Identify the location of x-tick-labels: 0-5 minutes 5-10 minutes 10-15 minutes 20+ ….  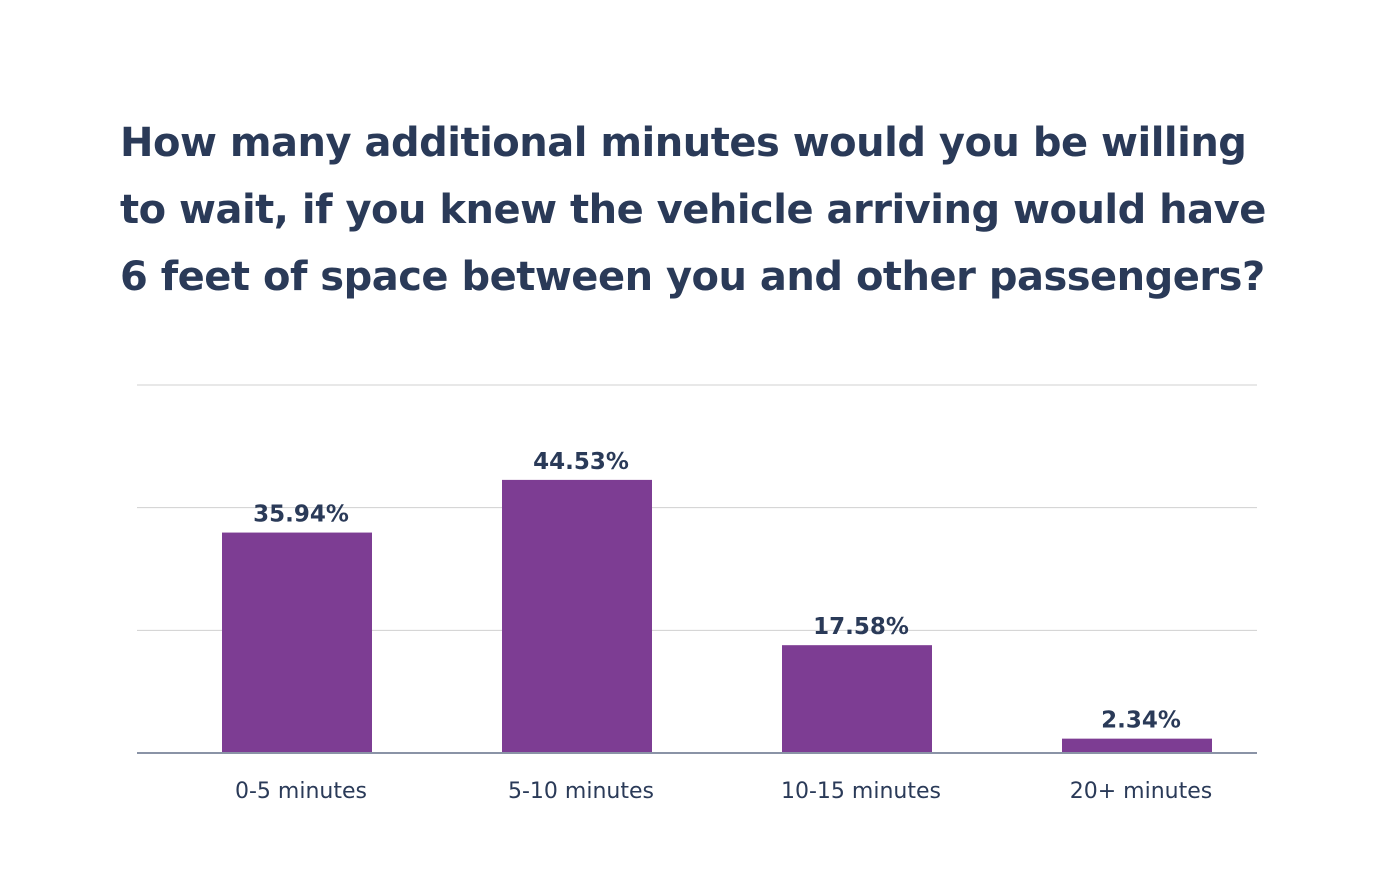
(723, 791).